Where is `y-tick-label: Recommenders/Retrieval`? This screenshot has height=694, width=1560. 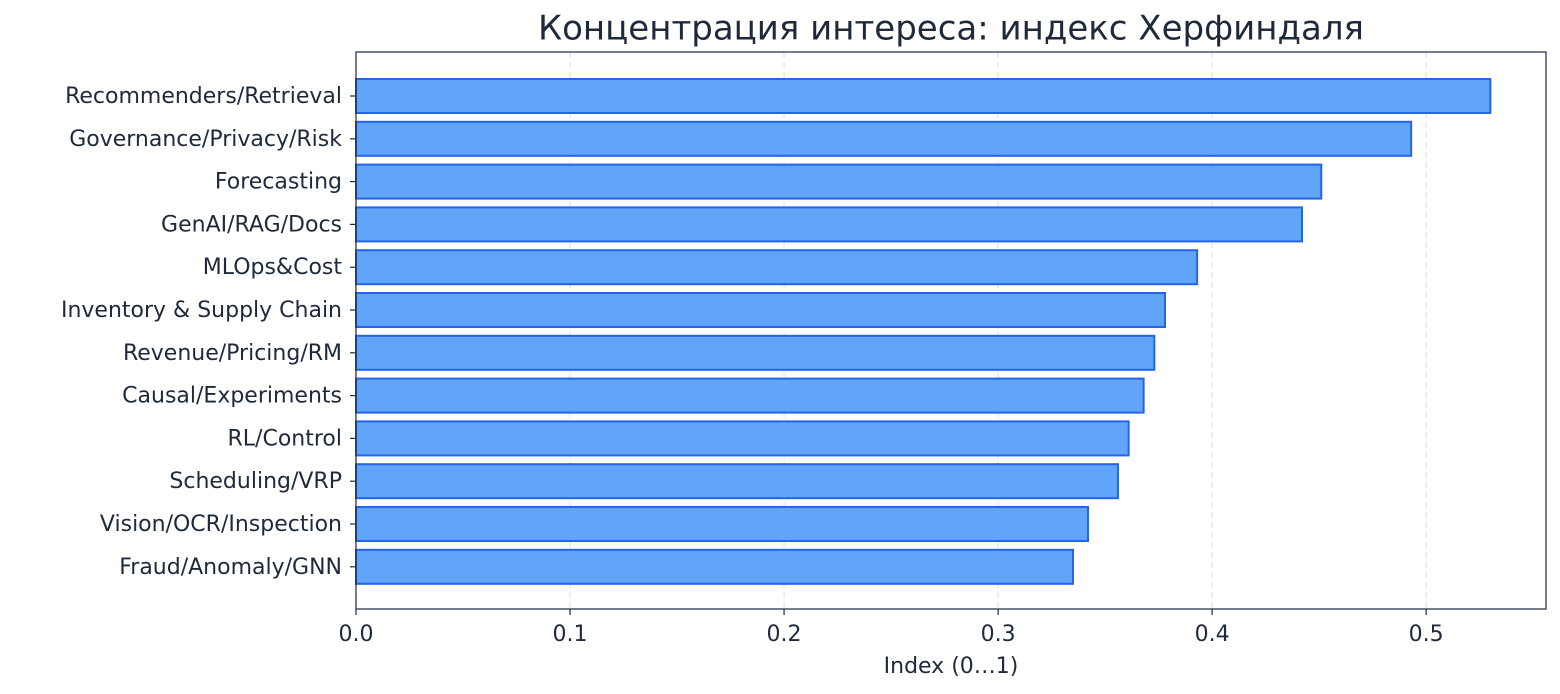 y-tick-label: Recommenders/Retrieval is located at coordinates (203, 96).